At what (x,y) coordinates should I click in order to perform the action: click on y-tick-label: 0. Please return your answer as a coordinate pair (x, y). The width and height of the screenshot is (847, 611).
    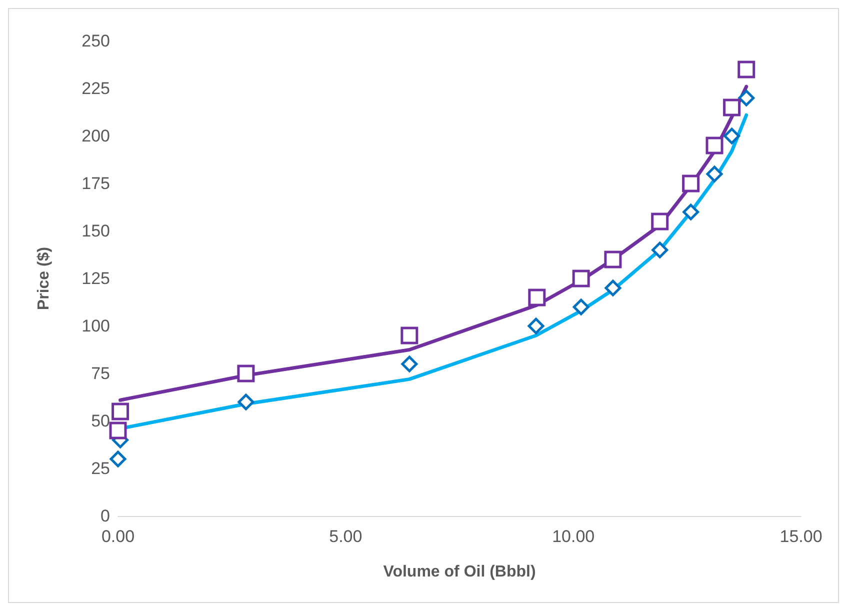
    Looking at the image, I should click on (105, 516).